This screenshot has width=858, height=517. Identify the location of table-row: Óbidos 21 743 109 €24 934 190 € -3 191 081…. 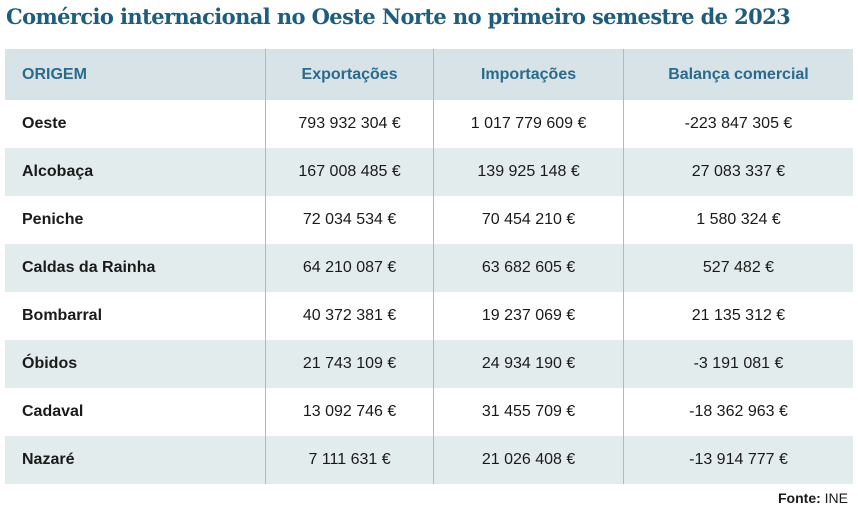
(429, 364).